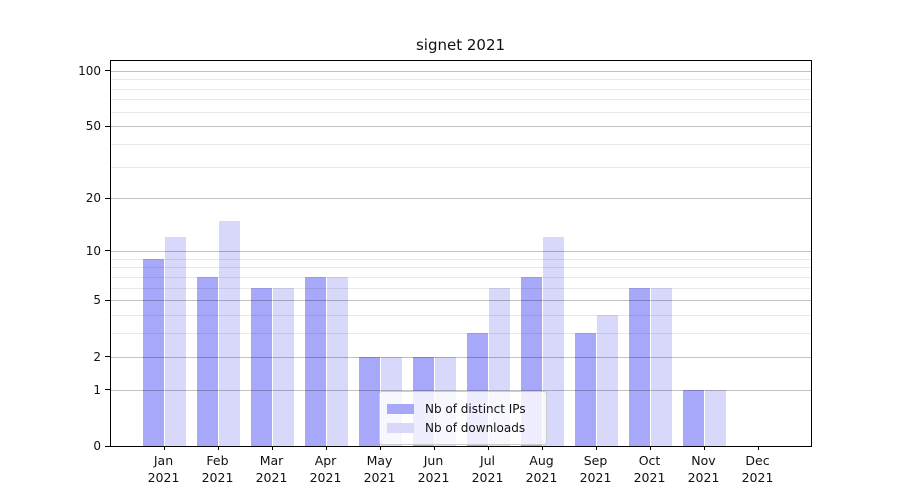 This screenshot has height=500, width=900. I want to click on bar-downloads-mar, so click(283, 366).